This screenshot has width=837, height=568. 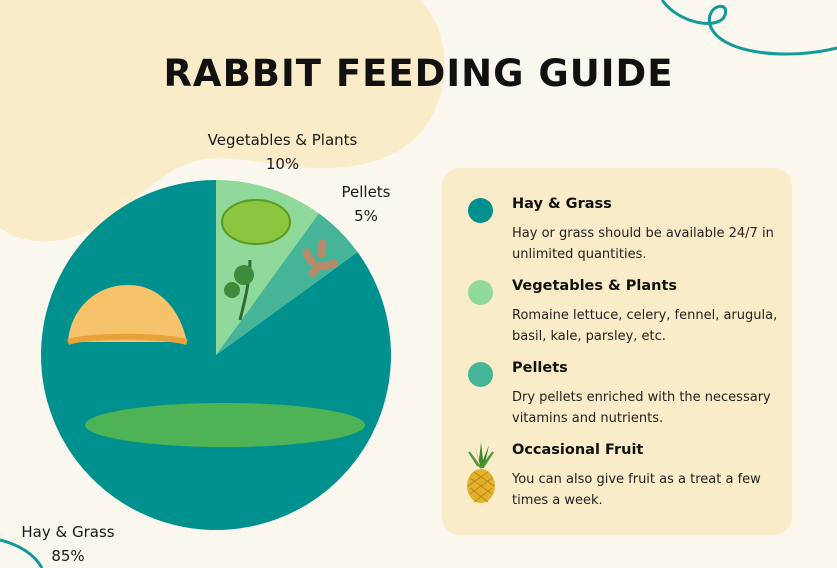 I want to click on slice-label-value: 85%, so click(x=68, y=556).